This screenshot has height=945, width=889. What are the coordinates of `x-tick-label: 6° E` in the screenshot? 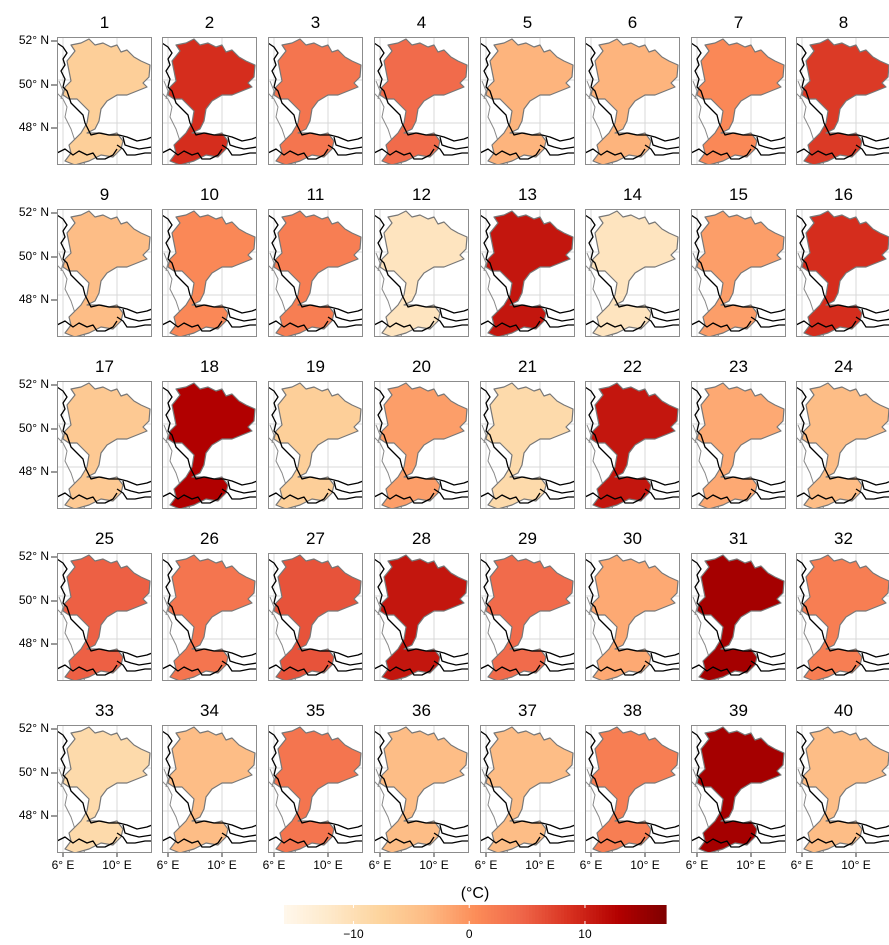 It's located at (380, 865).